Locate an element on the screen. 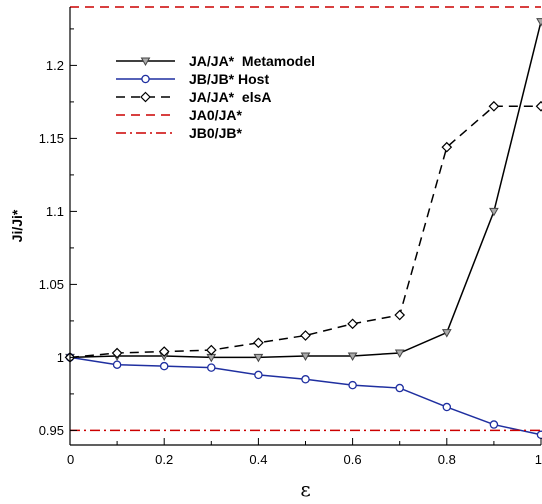  legend-entry-4: JA0/JA* is located at coordinates (179, 115).